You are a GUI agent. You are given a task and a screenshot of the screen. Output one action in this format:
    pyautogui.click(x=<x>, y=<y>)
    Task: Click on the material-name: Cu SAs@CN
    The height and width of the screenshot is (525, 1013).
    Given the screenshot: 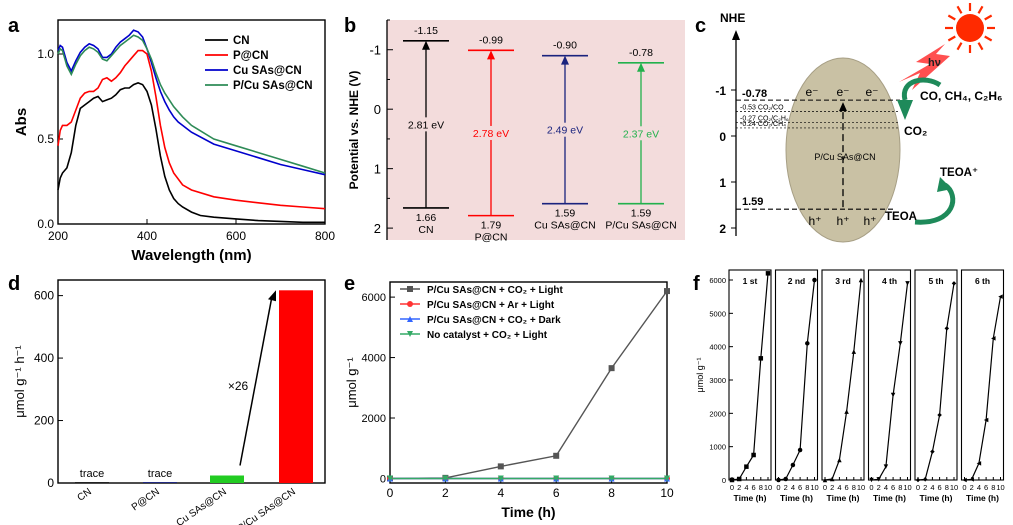 What is the action you would take?
    pyautogui.click(x=564, y=226)
    